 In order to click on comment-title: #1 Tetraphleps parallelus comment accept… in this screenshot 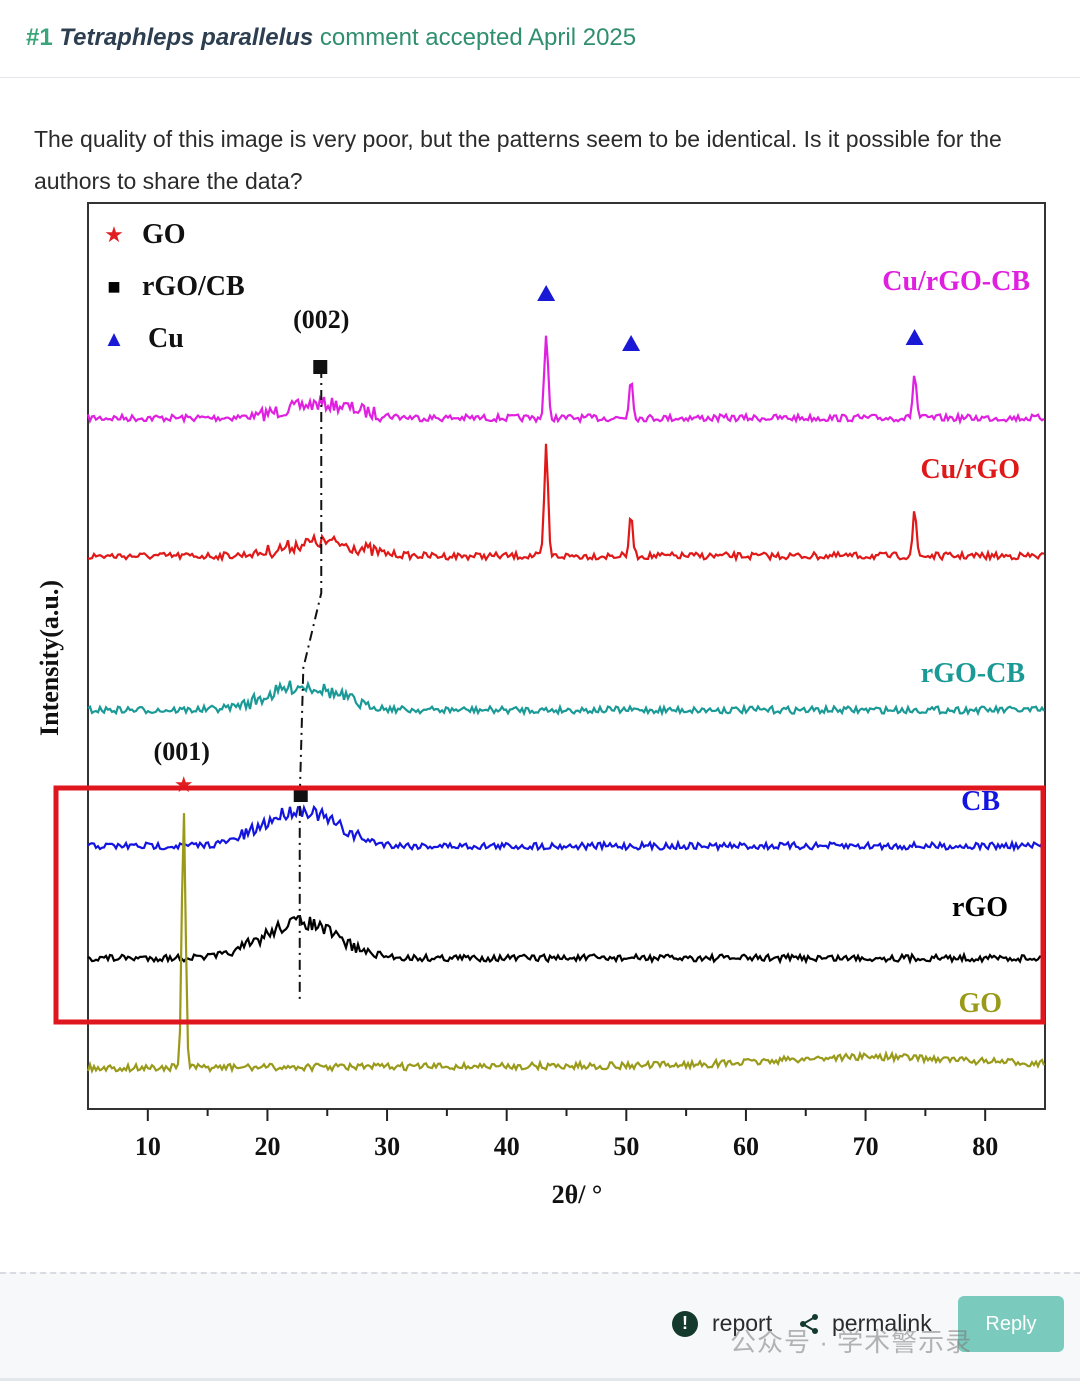, I will do `click(331, 38)`.